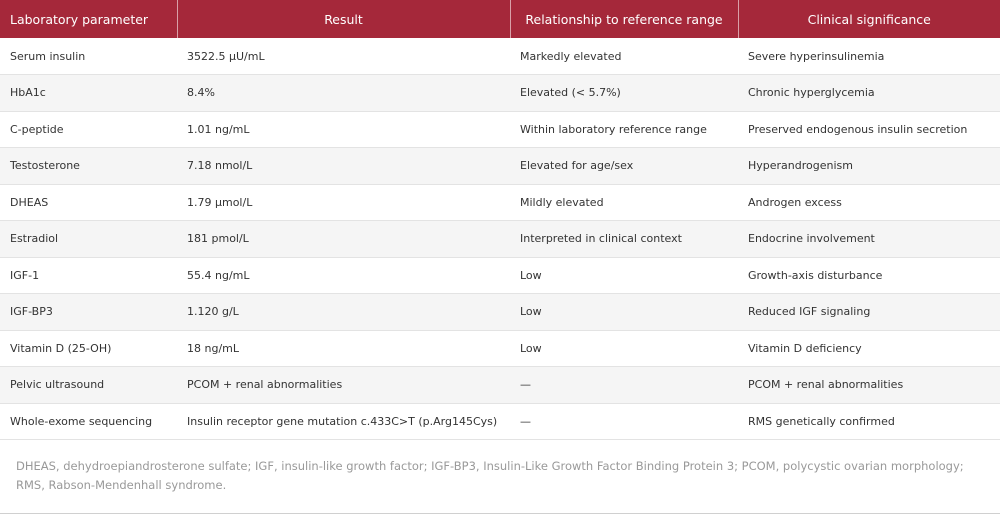  What do you see at coordinates (869, 421) in the screenshot?
I see `cell-significance: RMS genetically confirmed` at bounding box center [869, 421].